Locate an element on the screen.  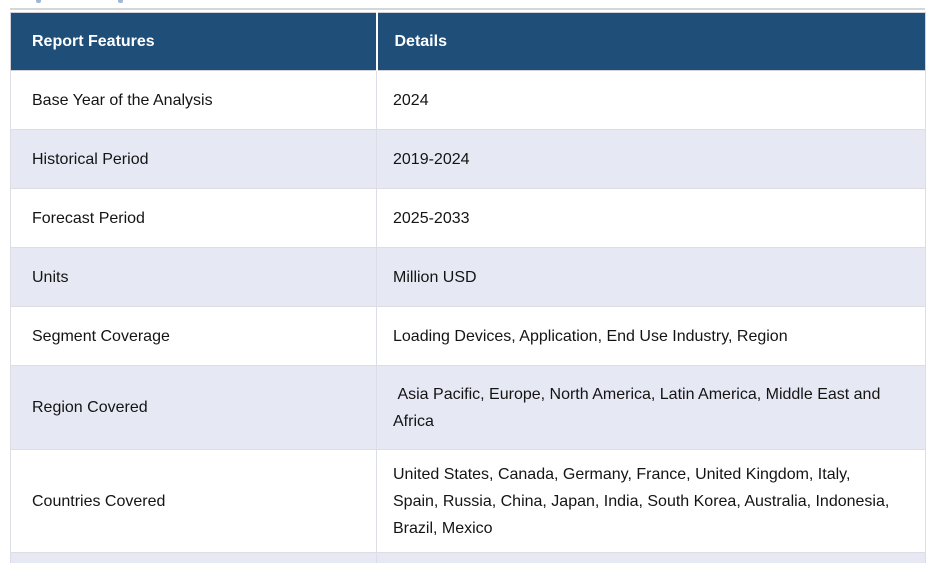
feature-column-header: Report Features is located at coordinates (194, 41).